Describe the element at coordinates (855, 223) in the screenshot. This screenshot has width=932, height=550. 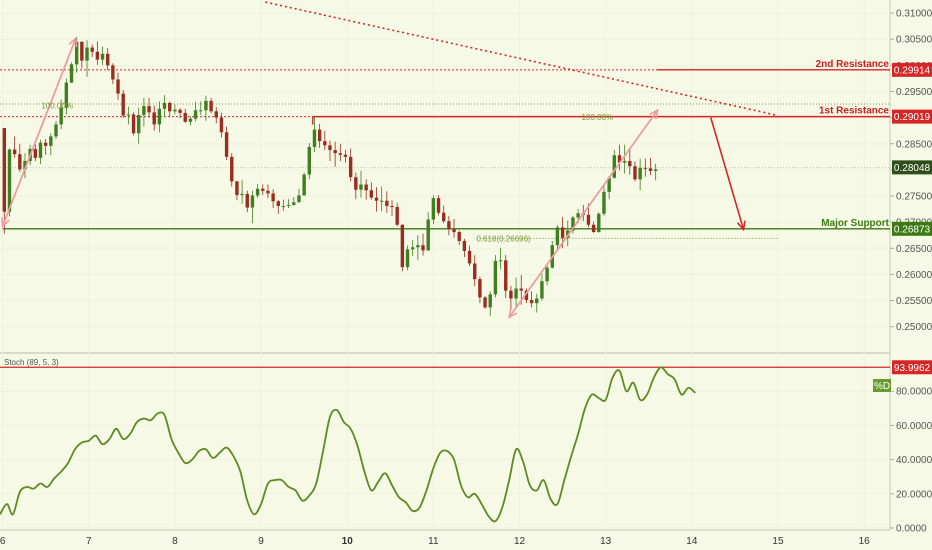
I see `level-name-label: Major Support` at that location.